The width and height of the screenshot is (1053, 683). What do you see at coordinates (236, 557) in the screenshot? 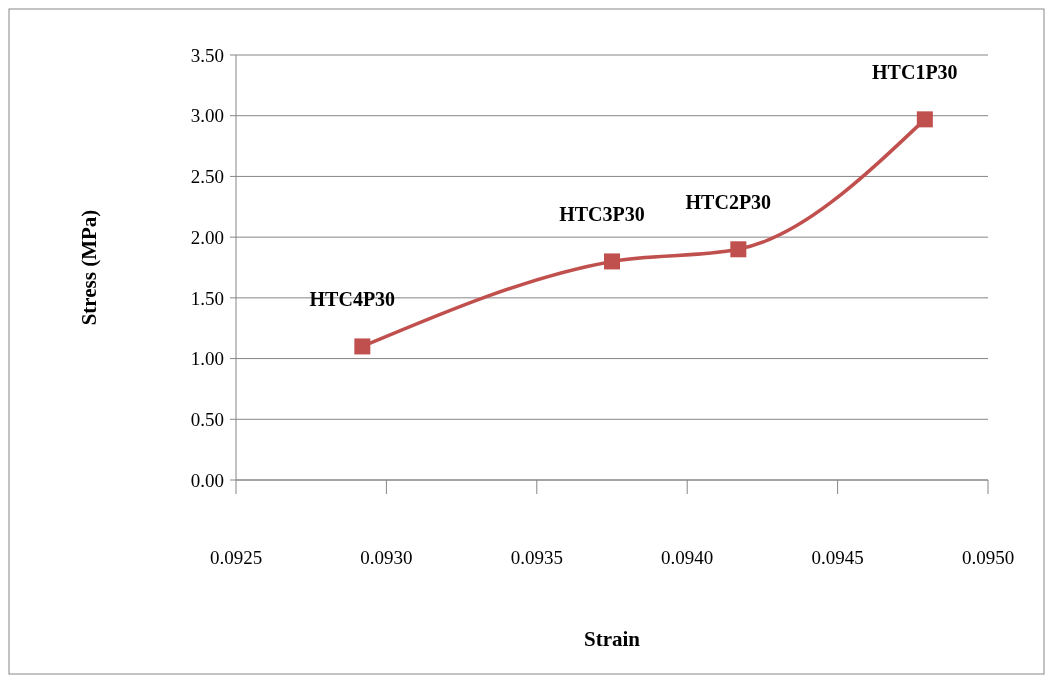
I see `x-tick-label: 0.0925` at bounding box center [236, 557].